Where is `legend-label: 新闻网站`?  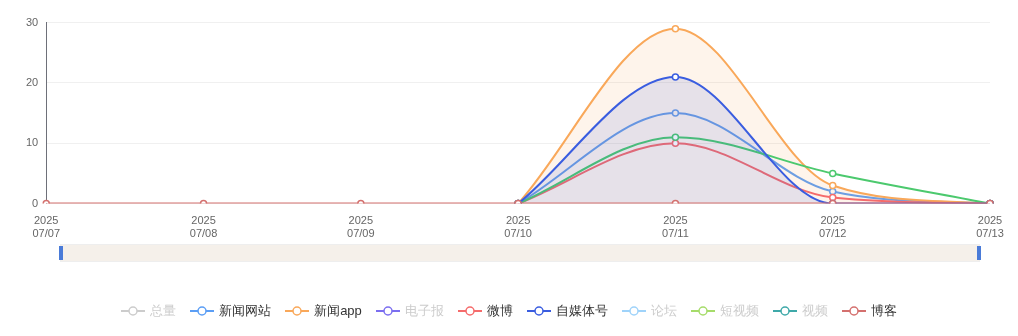 legend-label: 新闻网站 is located at coordinates (245, 311).